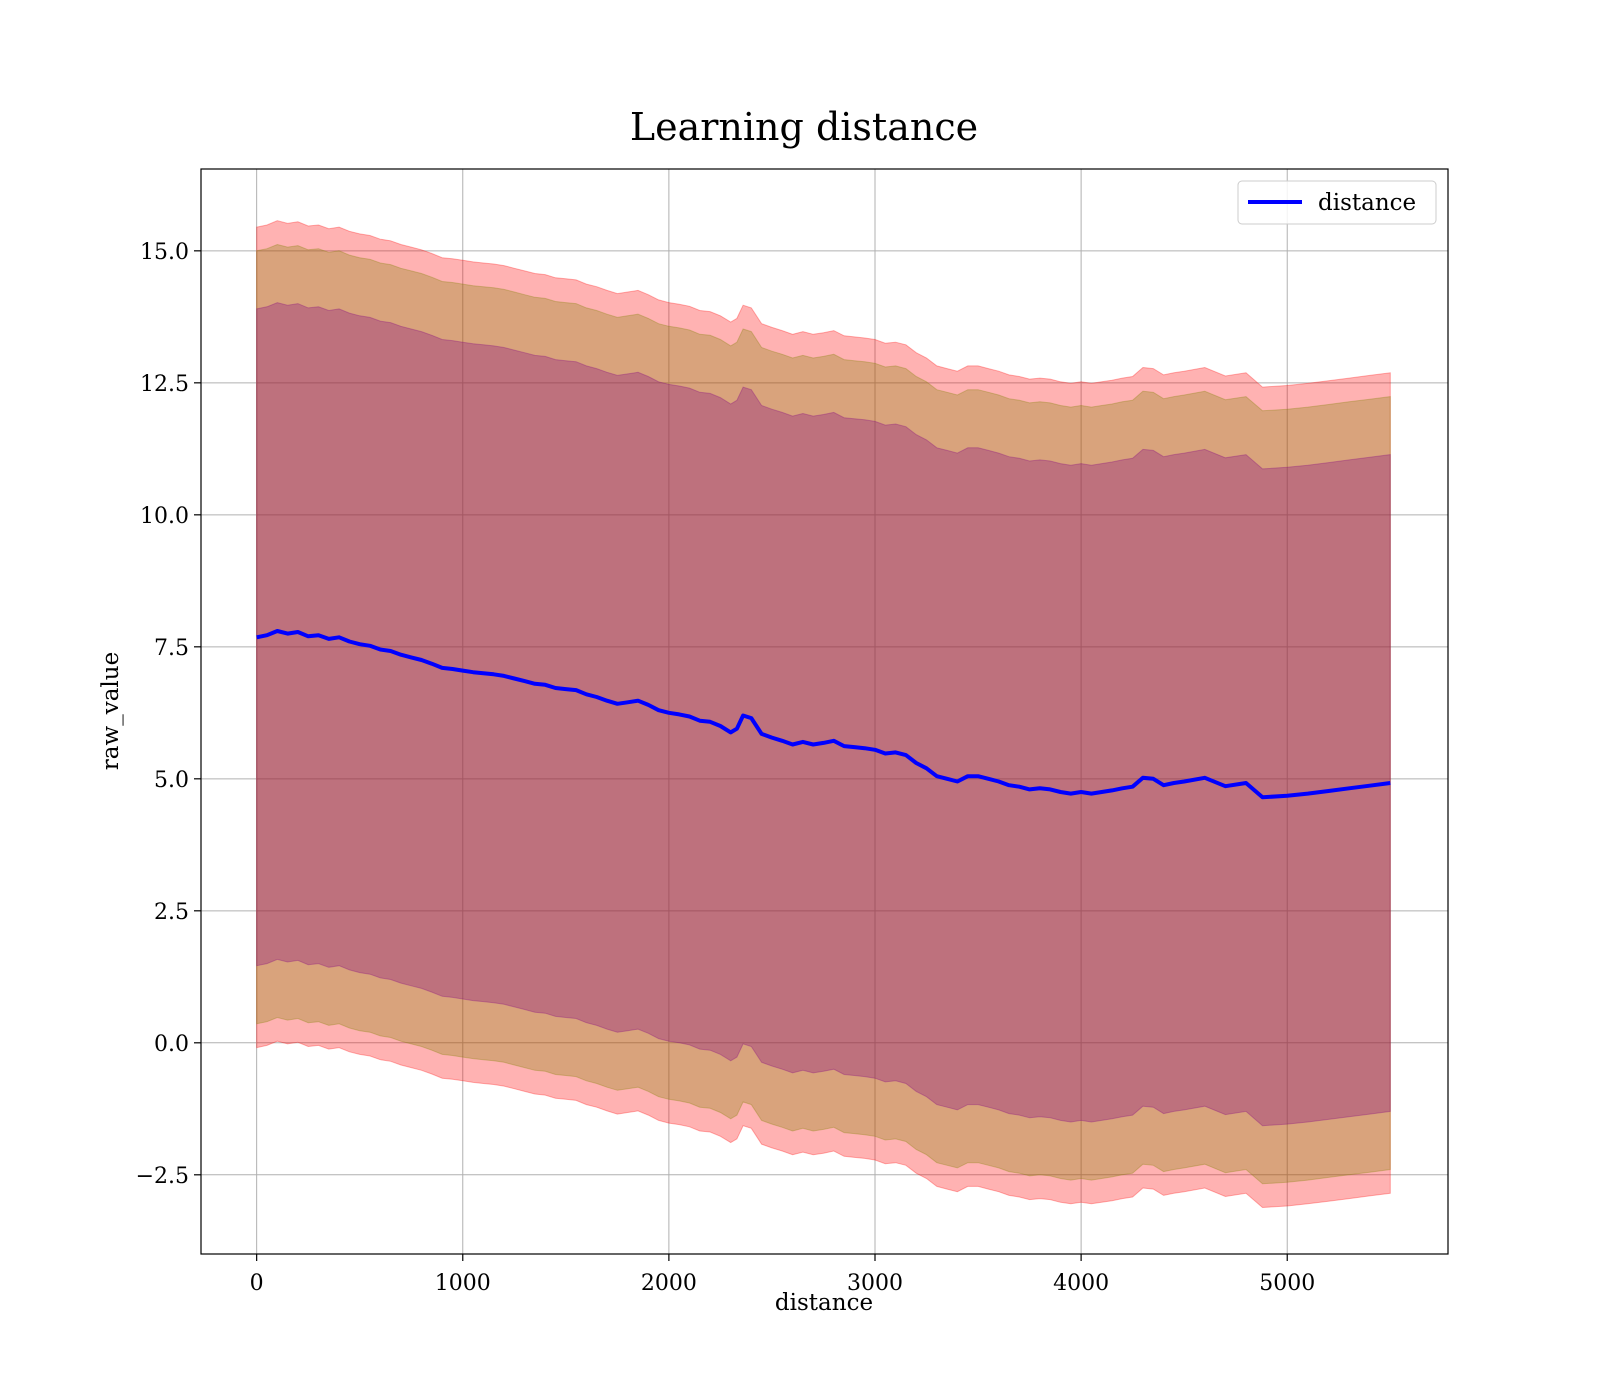  What do you see at coordinates (111, 711) in the screenshot?
I see `y-axis-label: raw_value` at bounding box center [111, 711].